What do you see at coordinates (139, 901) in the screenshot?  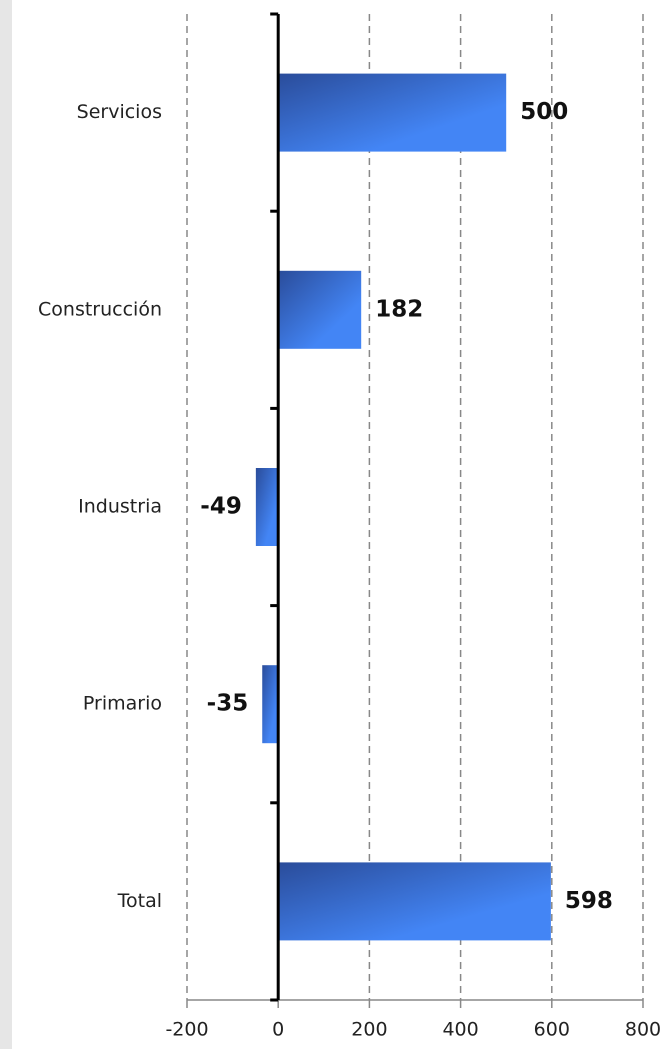 I see `y-tick-label: Total` at bounding box center [139, 901].